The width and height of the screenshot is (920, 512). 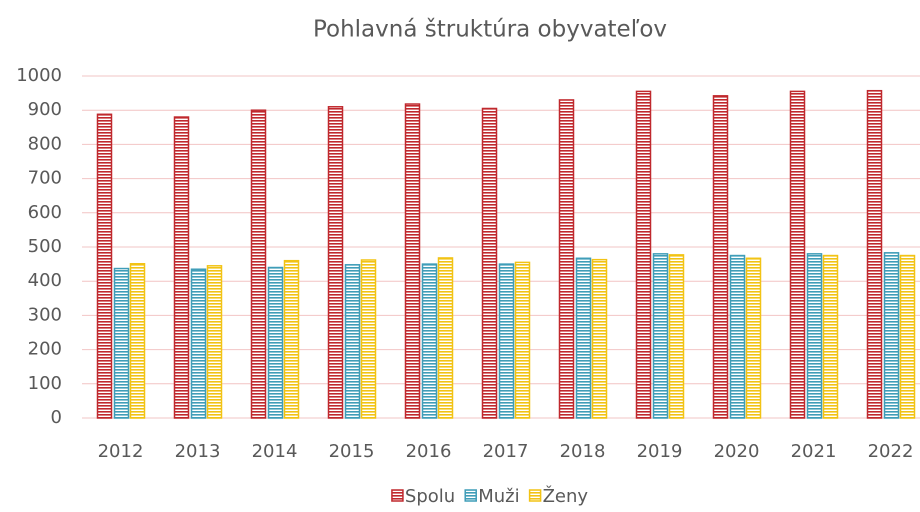 I want to click on legend-item: Ženy, so click(x=558, y=496).